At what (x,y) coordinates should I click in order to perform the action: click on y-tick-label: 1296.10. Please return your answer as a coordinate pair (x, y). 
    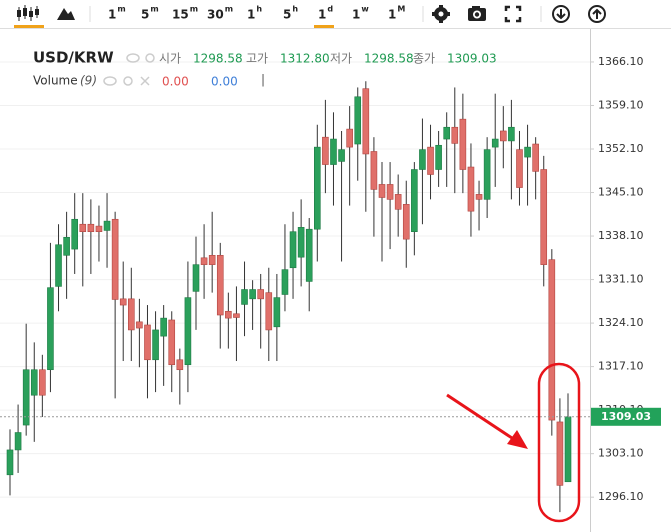
    Looking at the image, I should click on (621, 496).